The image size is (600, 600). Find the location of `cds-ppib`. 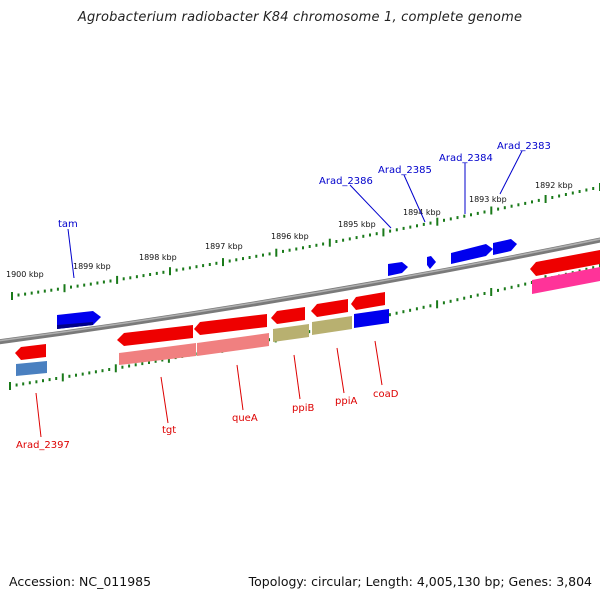

cds-ppib is located at coordinates (291, 333).